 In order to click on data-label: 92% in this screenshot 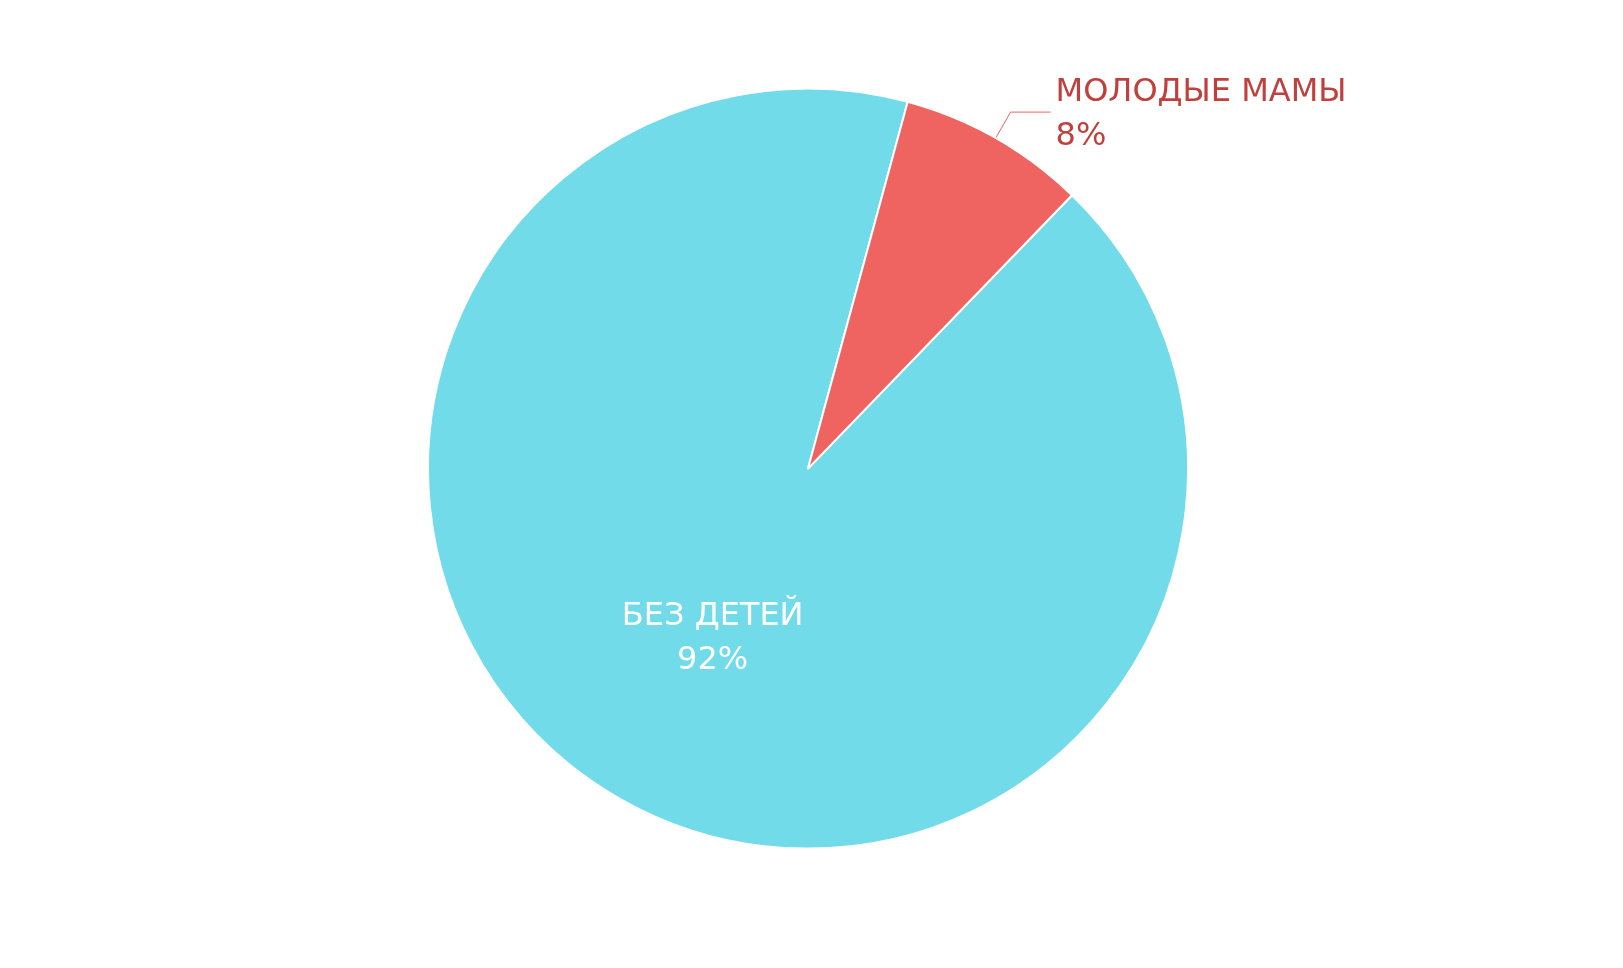, I will do `click(713, 658)`.